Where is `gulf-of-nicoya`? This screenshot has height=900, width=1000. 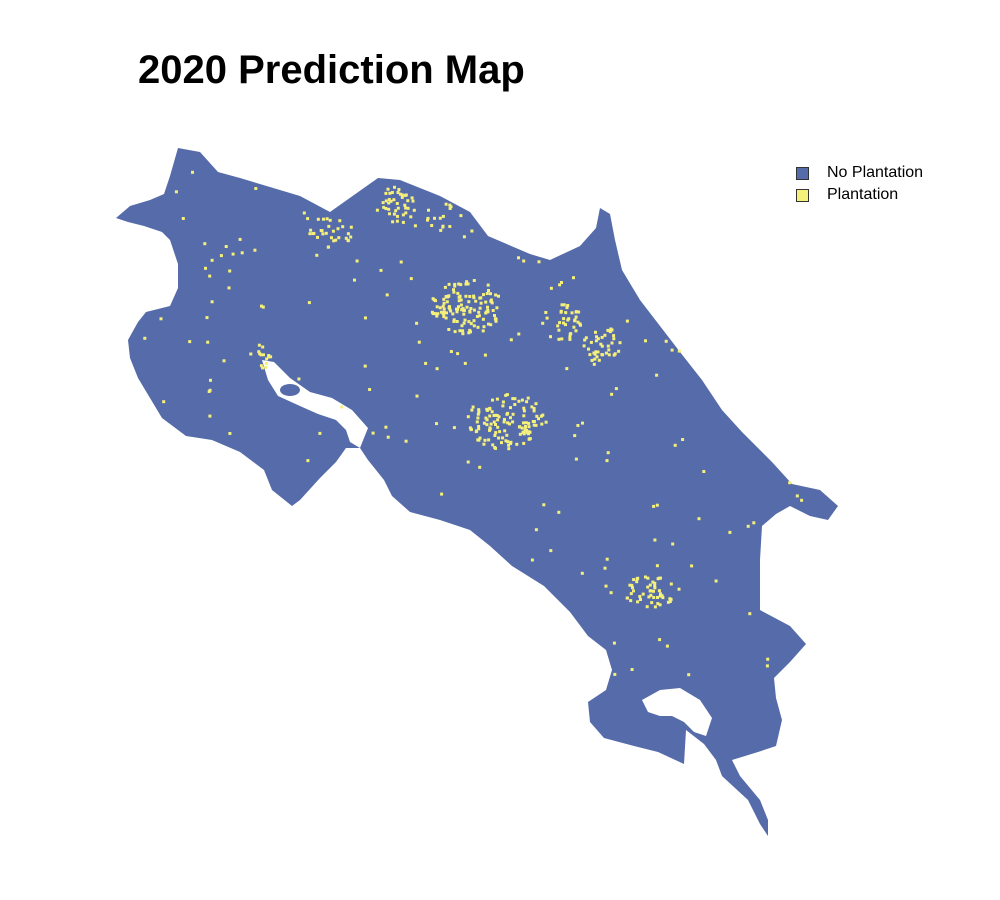 gulf-of-nicoya is located at coordinates (315, 404).